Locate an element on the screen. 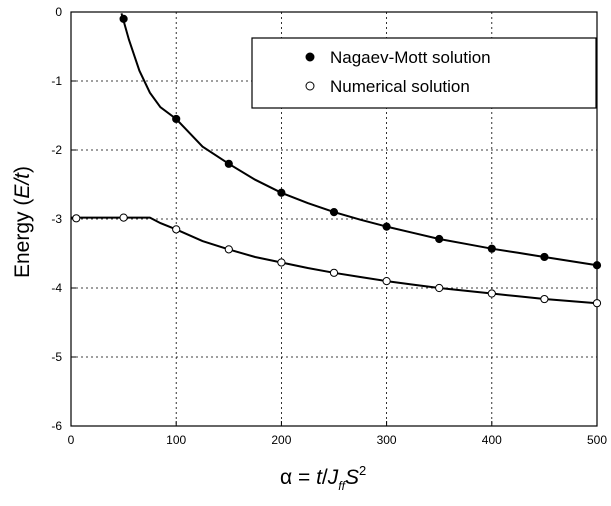 This screenshot has width=611, height=506. y-tick-label--4: -4 is located at coordinates (56, 288).